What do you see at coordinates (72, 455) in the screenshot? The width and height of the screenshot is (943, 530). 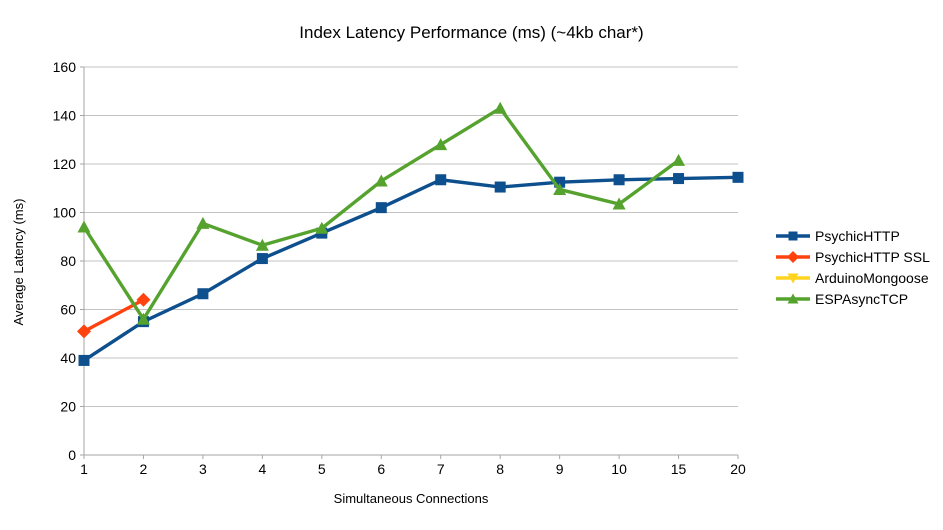 I see `y-tick-label: 0` at bounding box center [72, 455].